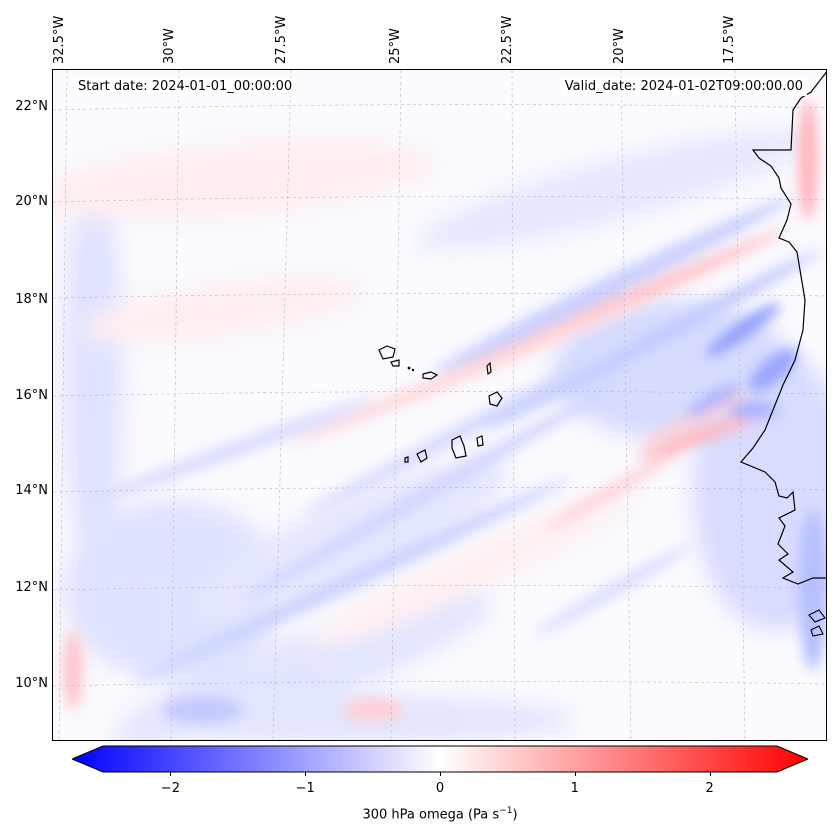  Describe the element at coordinates (169, 46) in the screenshot. I see `longitude-label: 30°W` at that location.